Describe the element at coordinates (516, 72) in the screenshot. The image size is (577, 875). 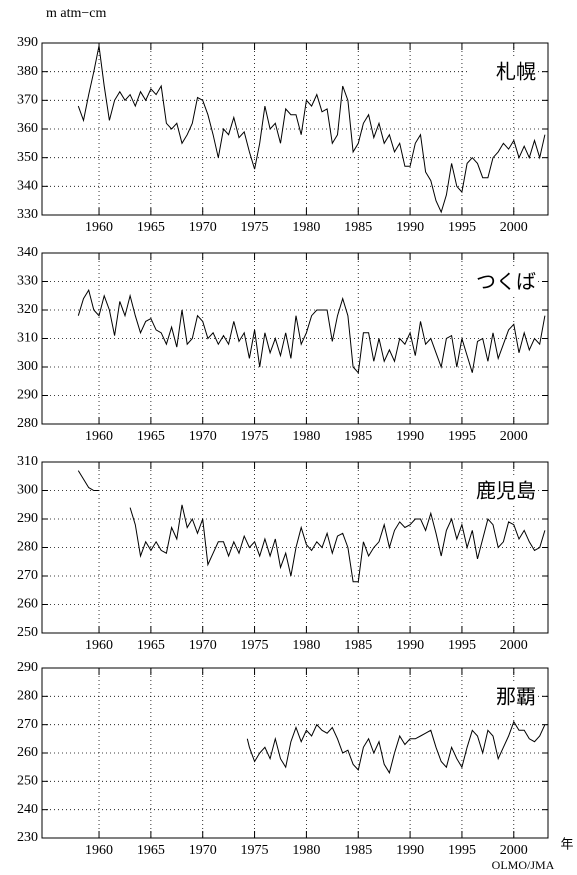
I see `station-name: 札幌` at that location.